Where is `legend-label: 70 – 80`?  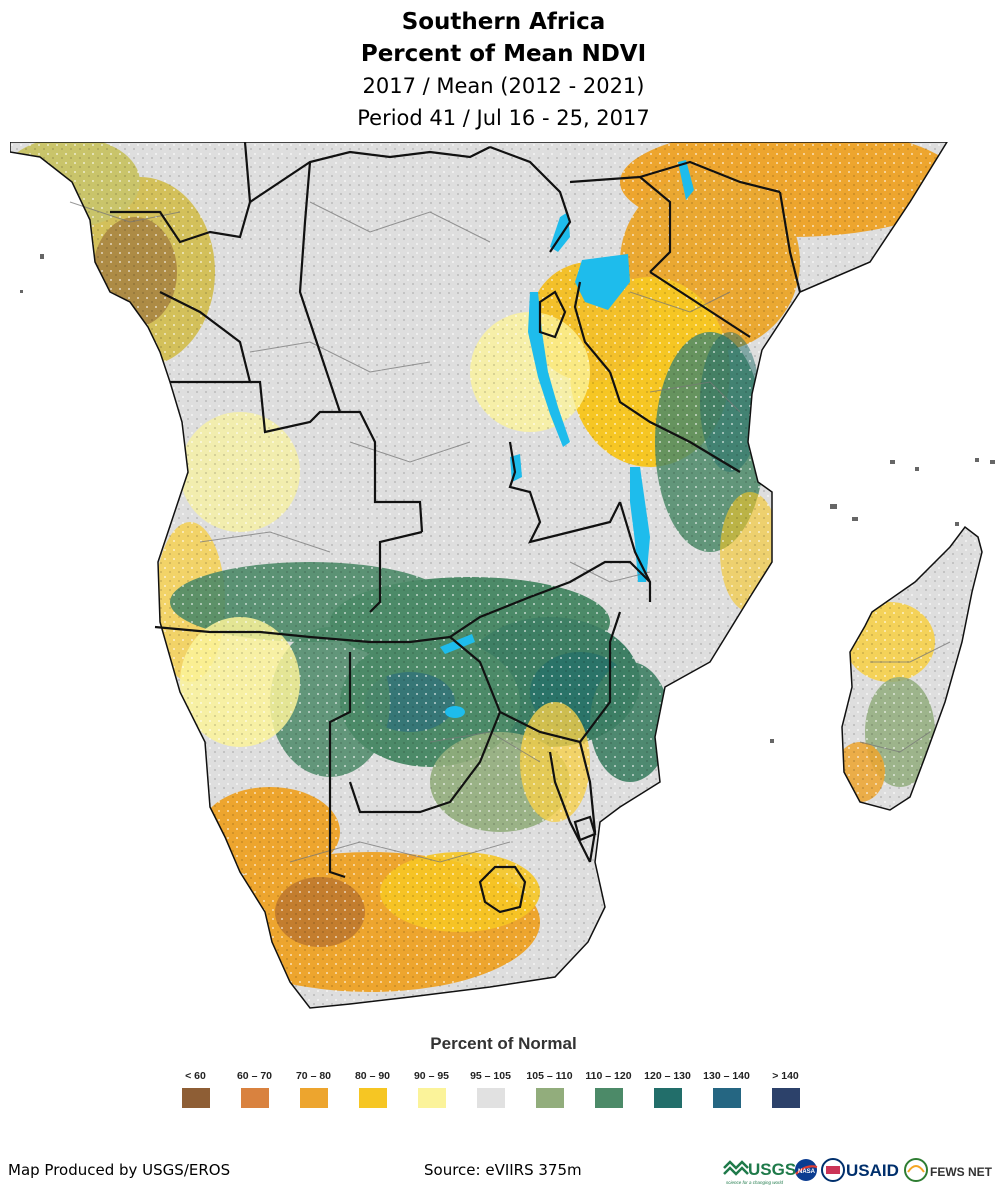
legend-label: 70 – 80 is located at coordinates (313, 1076).